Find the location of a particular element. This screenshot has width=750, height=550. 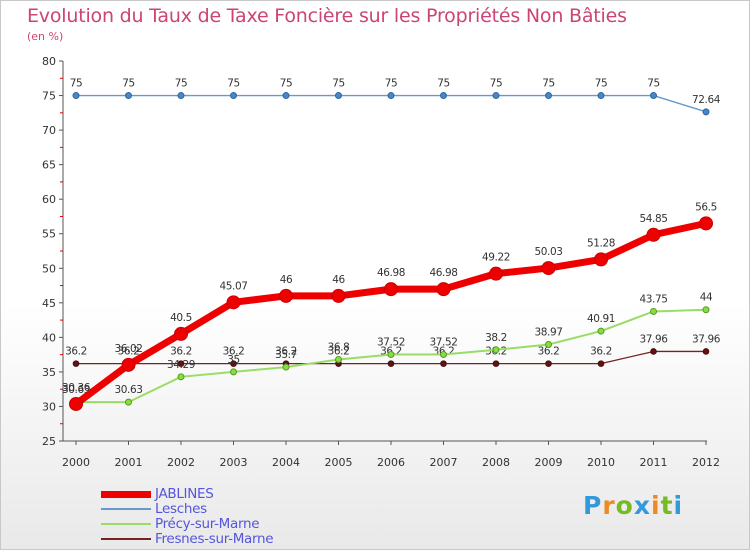

logo-letter: x is located at coordinates (642, 505).